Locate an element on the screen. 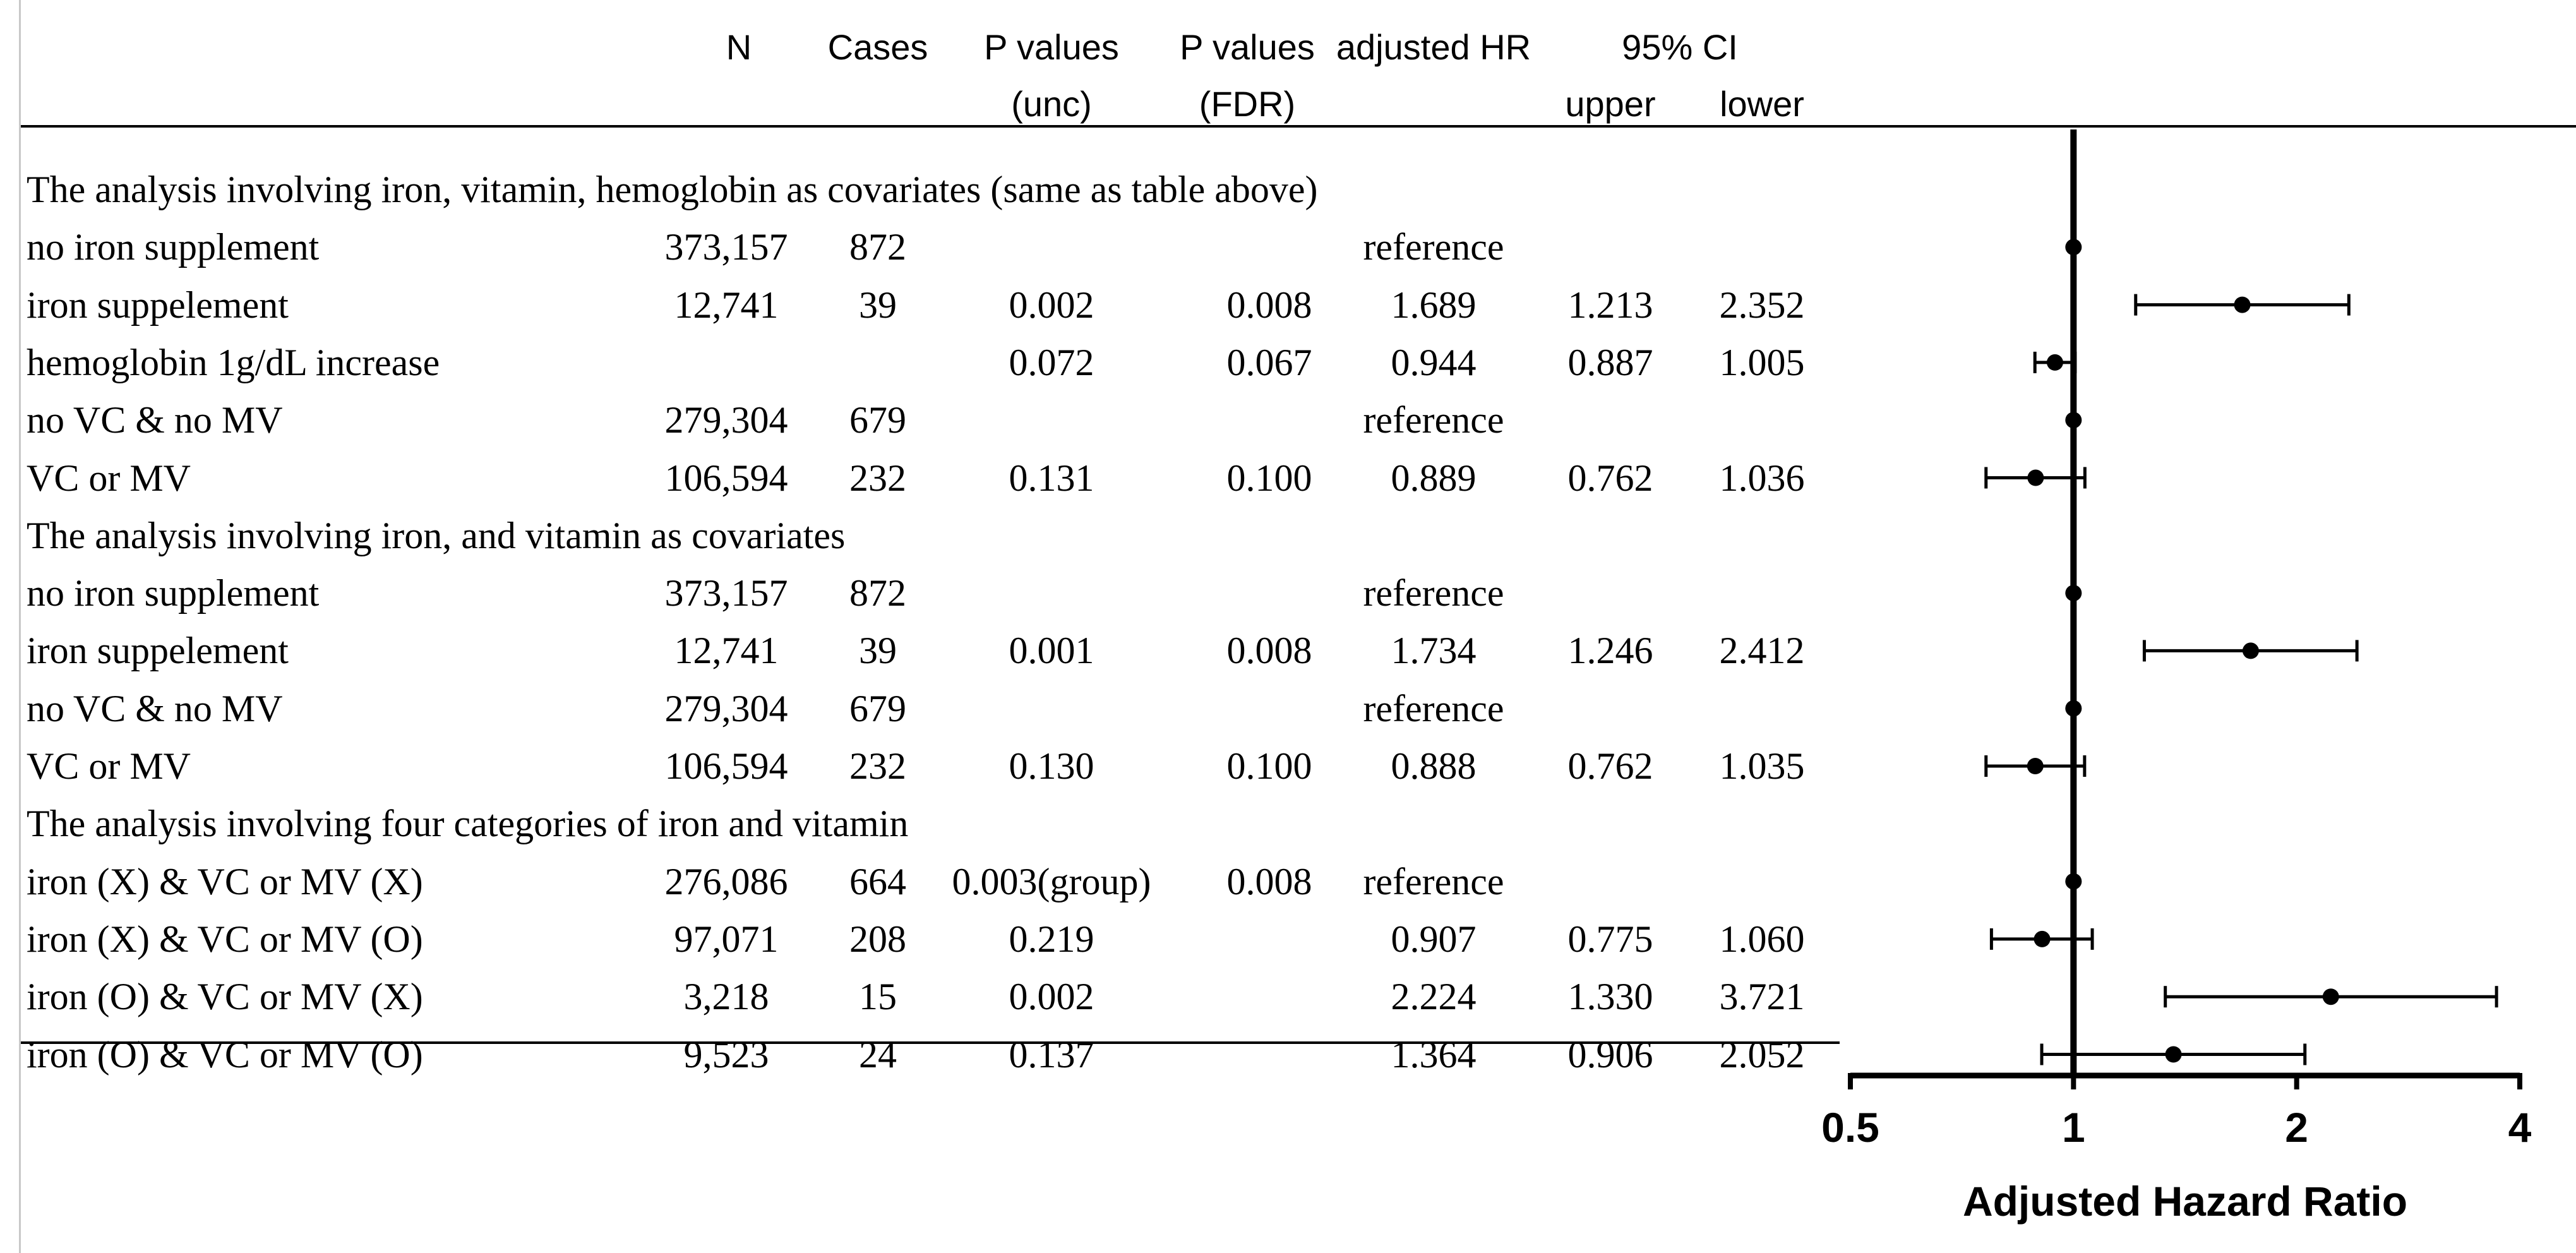  x-axis-title: Adjusted Hazard Ratio is located at coordinates (2185, 1201).